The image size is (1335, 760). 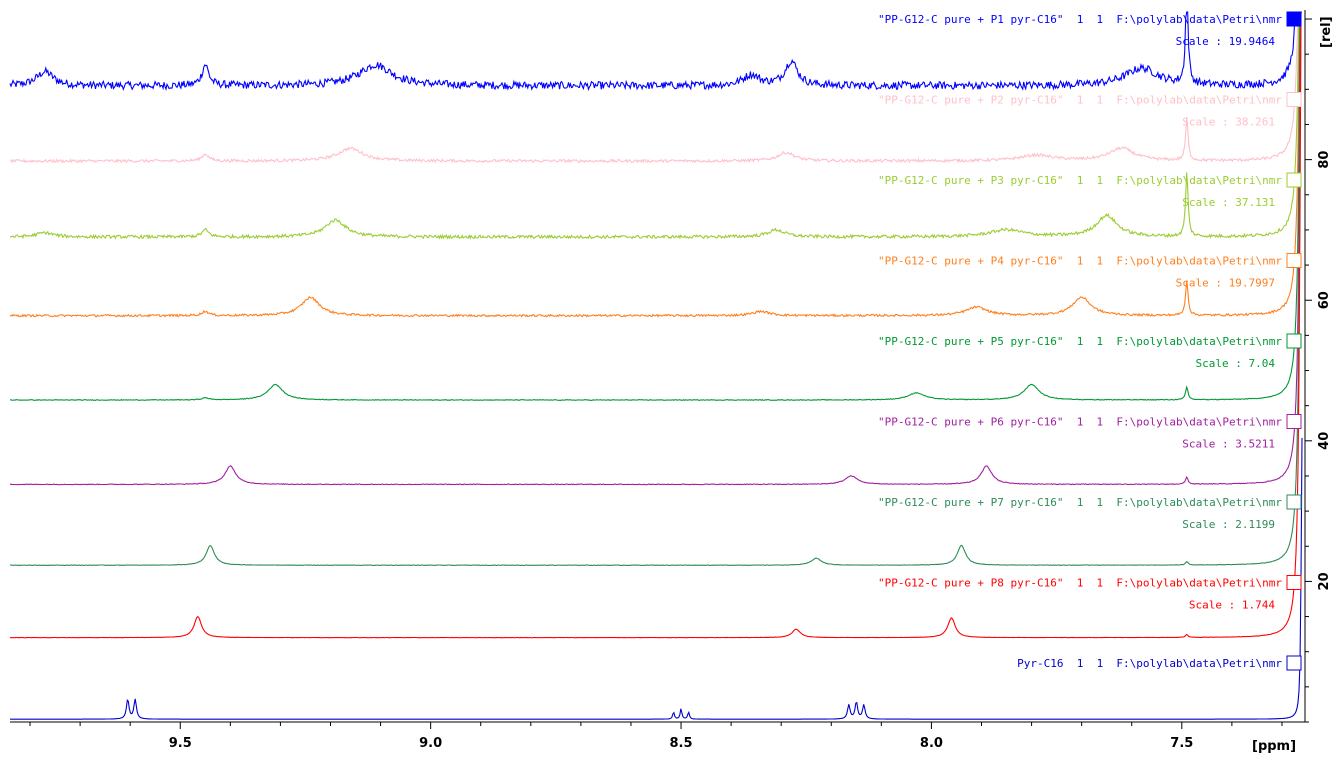 What do you see at coordinates (1226, 41) in the screenshot?
I see `spectrum-scale-1: Scale : 19.9464` at bounding box center [1226, 41].